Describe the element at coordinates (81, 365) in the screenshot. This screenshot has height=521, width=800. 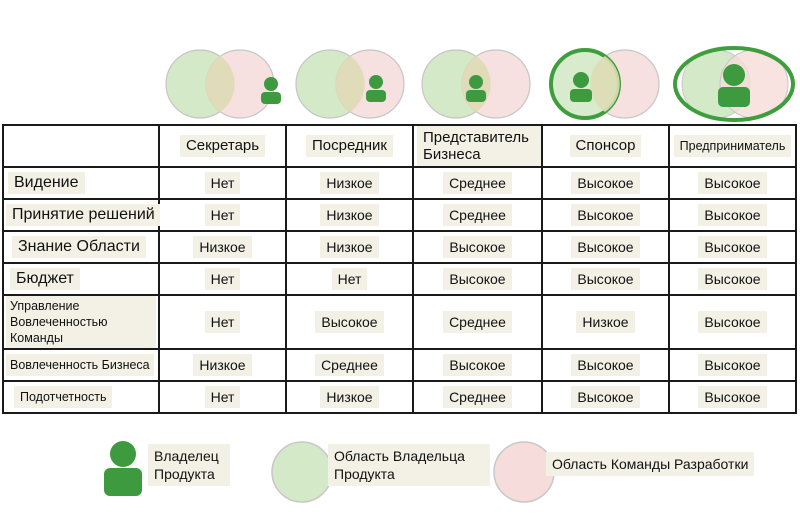
I see `row-label: Вовлеченность Бизнеса` at that location.